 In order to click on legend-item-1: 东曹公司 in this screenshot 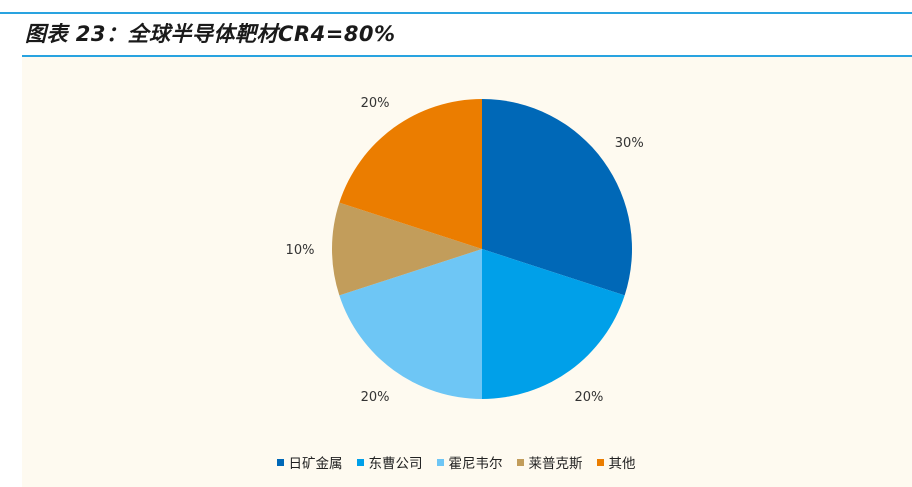, I will do `click(389, 462)`.